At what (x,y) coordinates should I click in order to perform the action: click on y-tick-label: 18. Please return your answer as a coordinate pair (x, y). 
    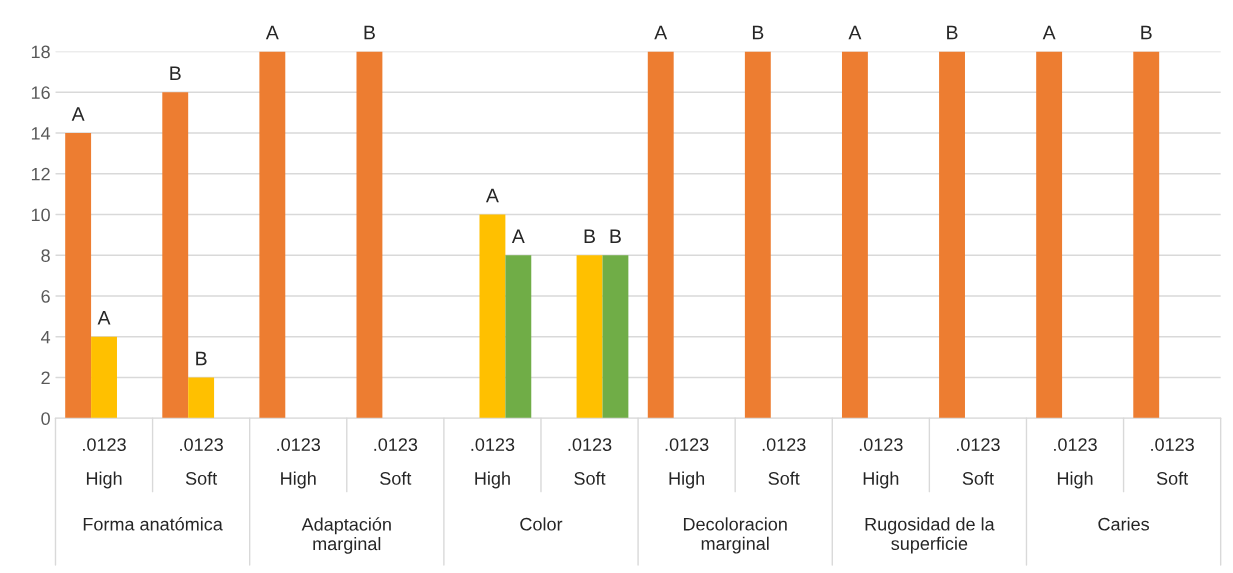
    Looking at the image, I should click on (40, 52).